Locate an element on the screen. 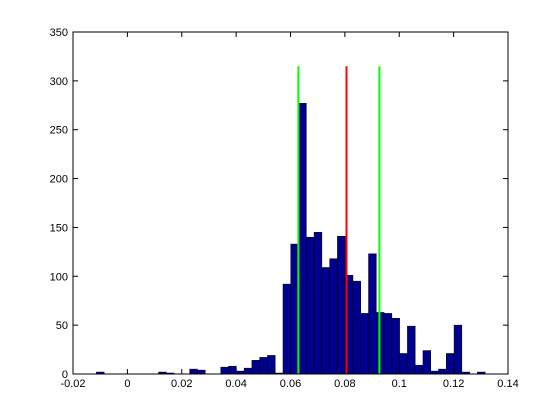  x-tick-label: -0.02 is located at coordinates (72, 384).